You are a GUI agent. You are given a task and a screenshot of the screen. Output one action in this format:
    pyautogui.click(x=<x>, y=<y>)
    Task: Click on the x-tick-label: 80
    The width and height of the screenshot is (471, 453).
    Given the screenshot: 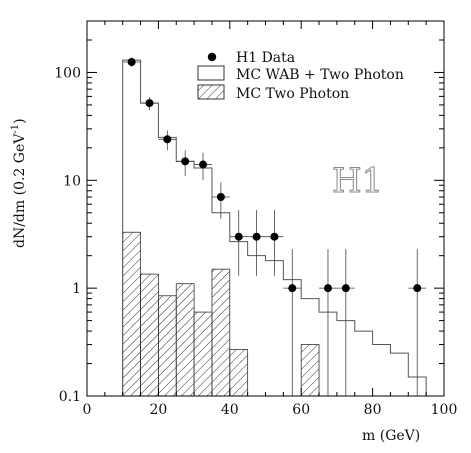 What is the action you would take?
    pyautogui.click(x=373, y=410)
    